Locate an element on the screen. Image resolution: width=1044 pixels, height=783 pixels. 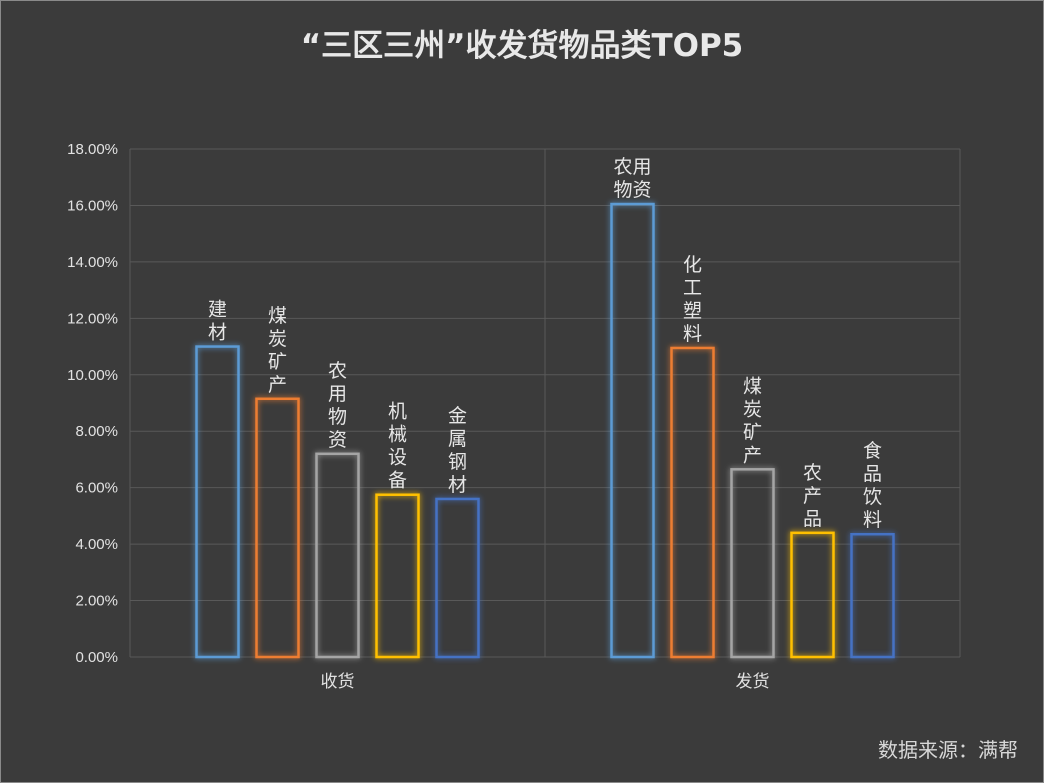
x-category-label: 发货 is located at coordinates (753, 682).